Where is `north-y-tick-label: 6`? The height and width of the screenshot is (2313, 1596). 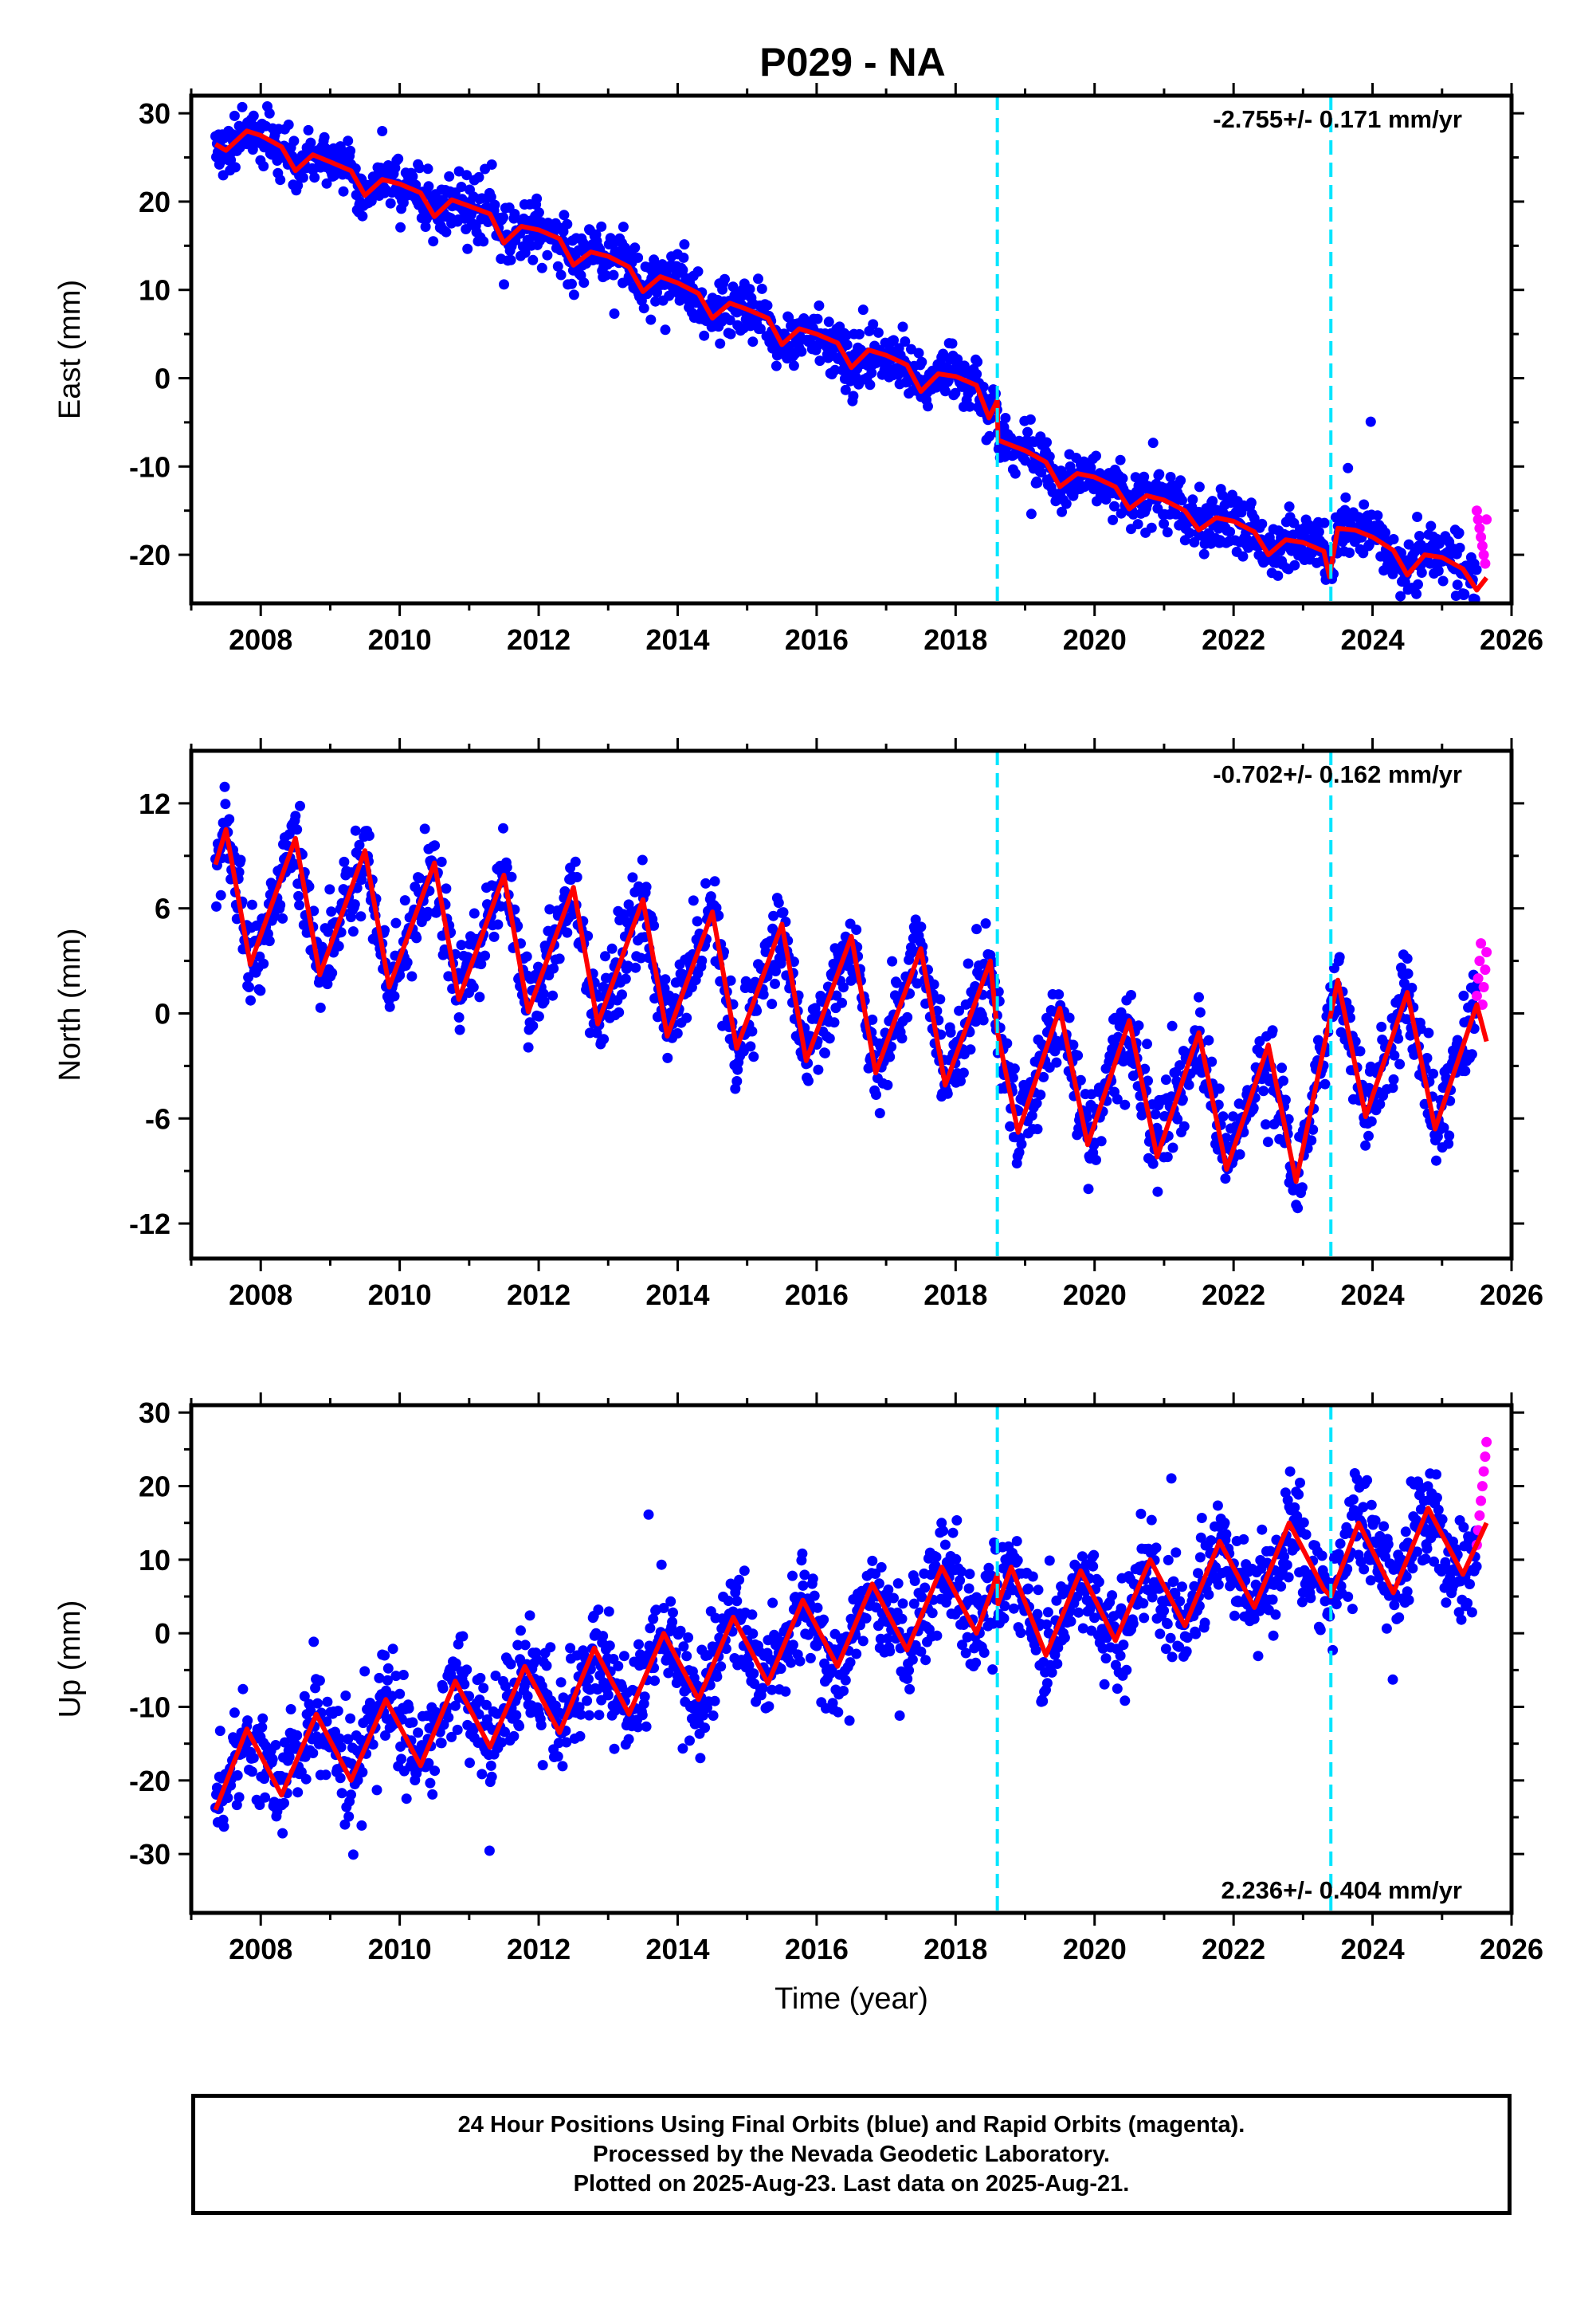 north-y-tick-label: 6 is located at coordinates (163, 909).